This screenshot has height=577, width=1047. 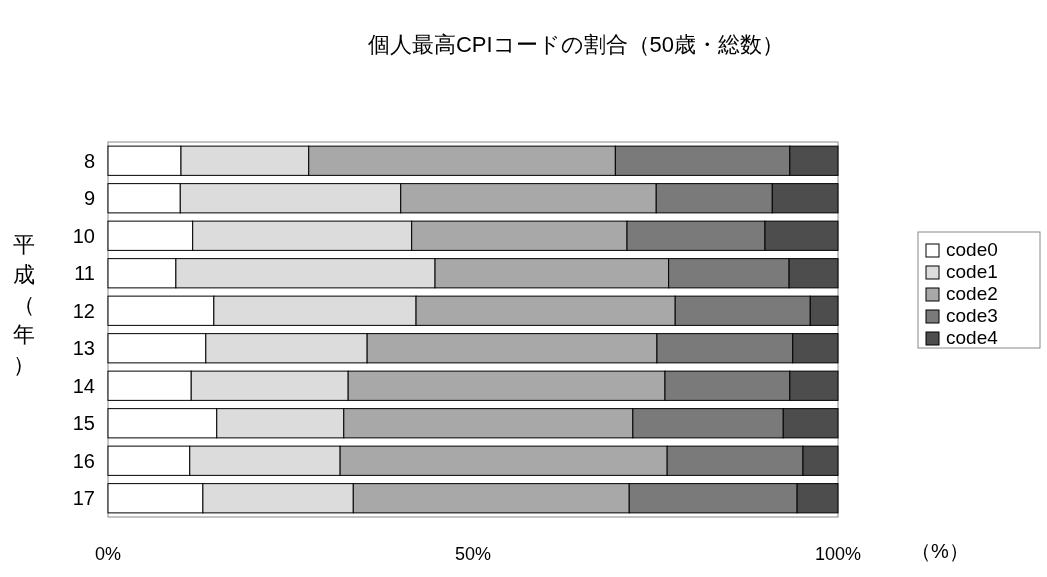 I want to click on x-tick-label: 100%, so click(x=838, y=554).